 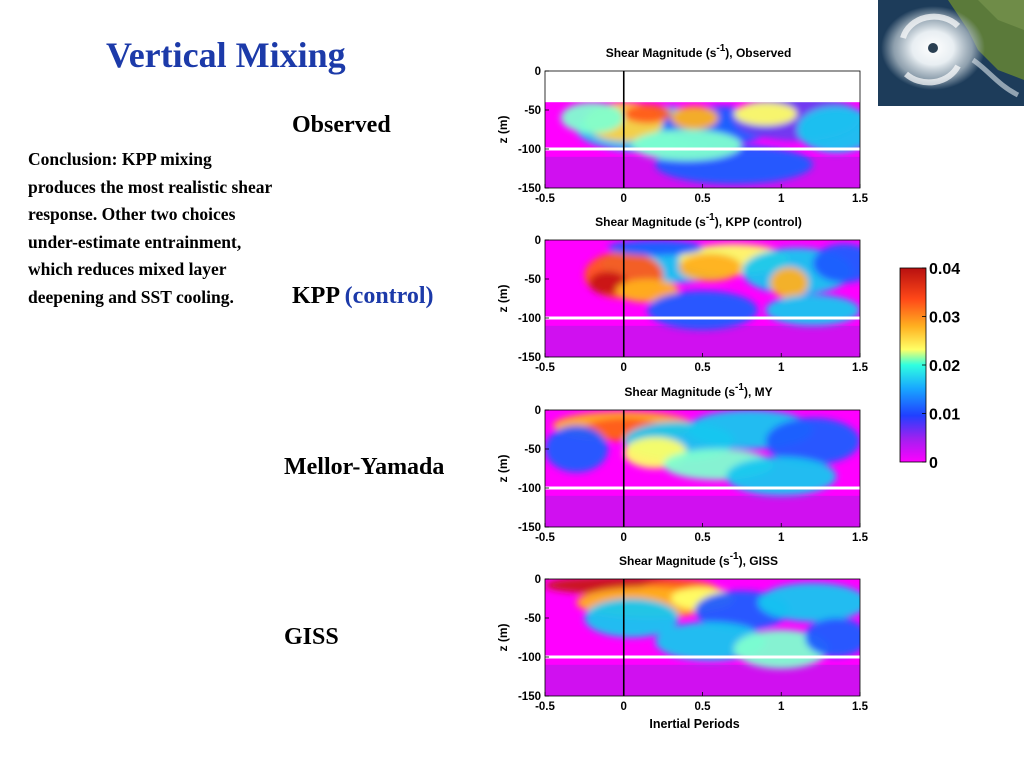 What do you see at coordinates (702, 453) in the screenshot?
I see `panel-2-blobs` at bounding box center [702, 453].